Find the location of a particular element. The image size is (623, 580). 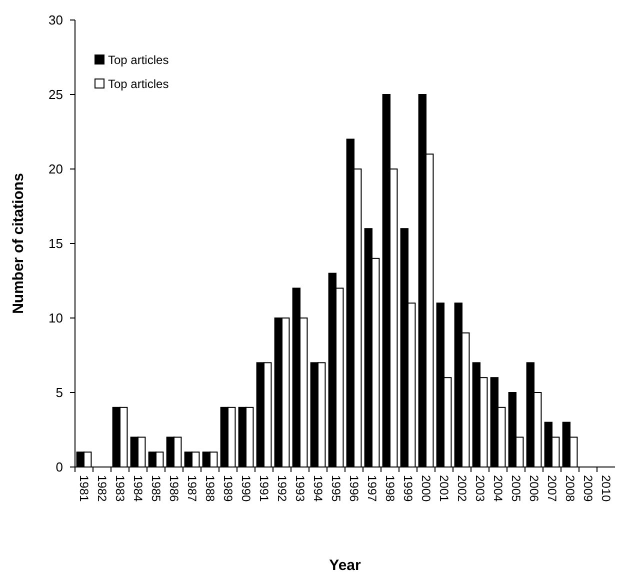

x-tick-label: 2008 is located at coordinates (569, 488).